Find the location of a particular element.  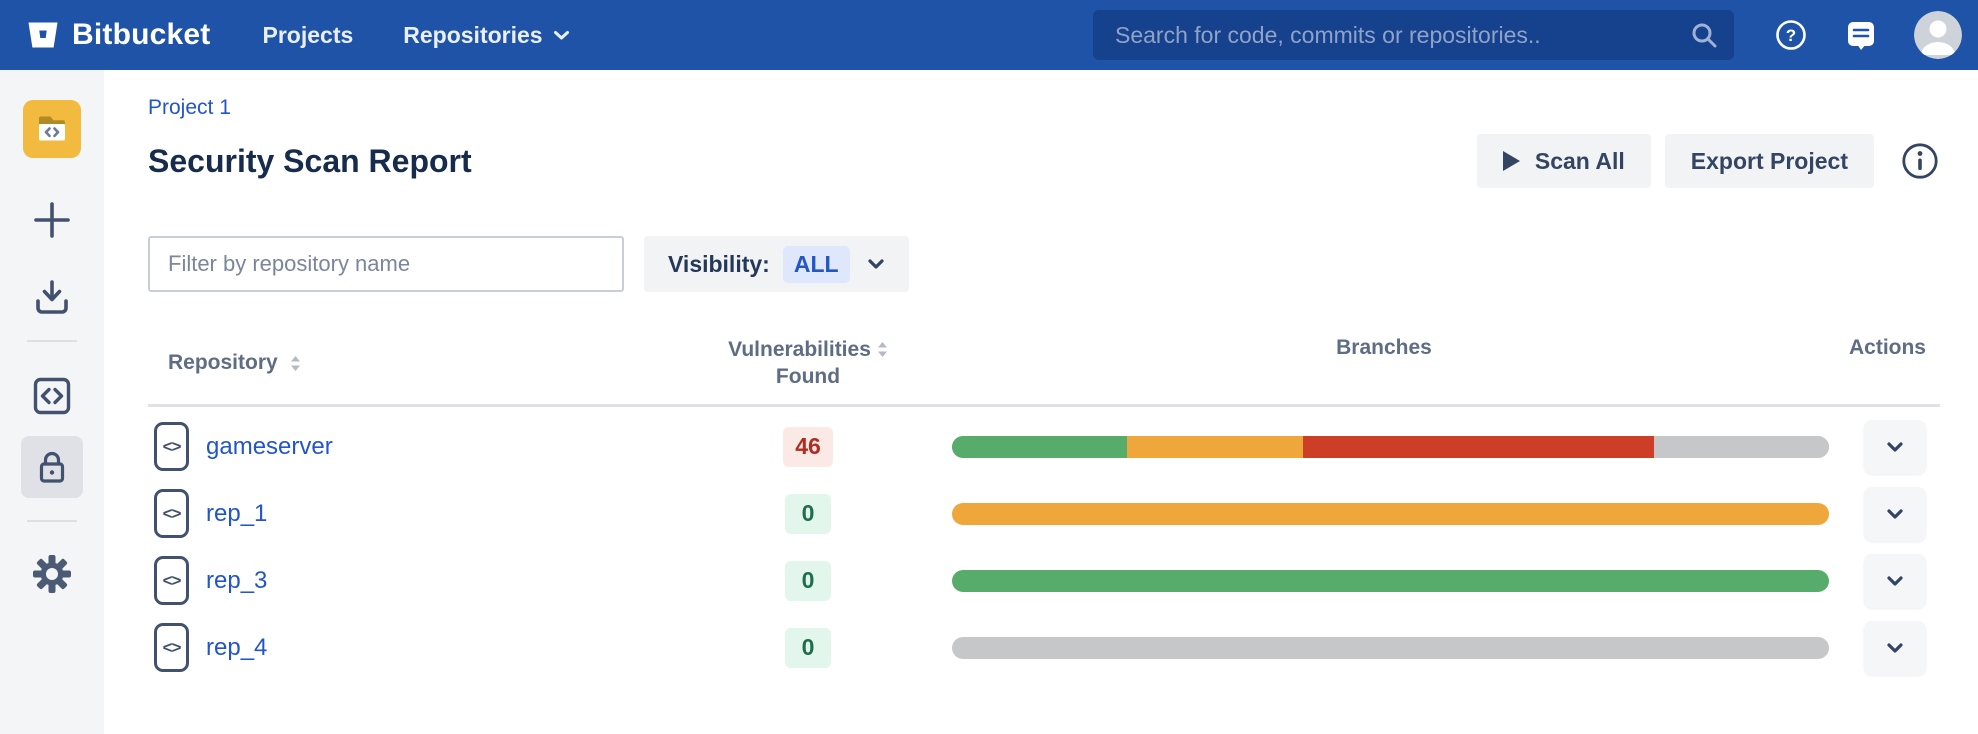

global-search is located at coordinates (1413, 35).